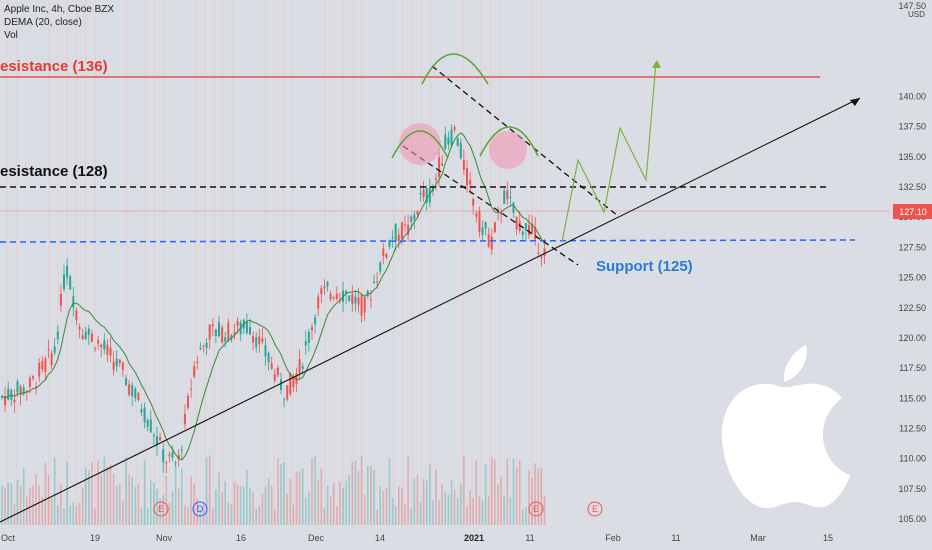 This screenshot has height=550, width=932. I want to click on price-tick: 117.50, so click(912, 368).